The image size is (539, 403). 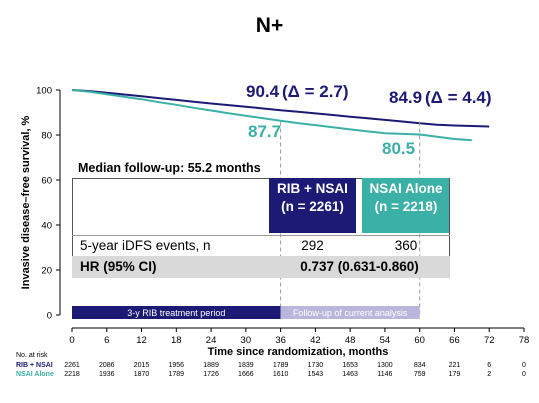 I want to click on x-tick-label: 72, so click(x=489, y=340).